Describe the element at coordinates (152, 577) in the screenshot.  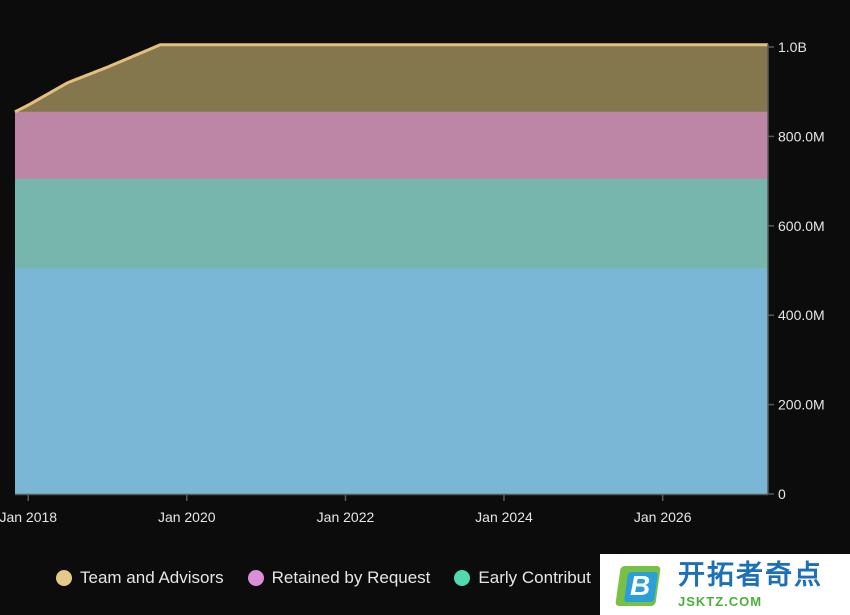
I see `legend-label: Team and Advisors` at that location.